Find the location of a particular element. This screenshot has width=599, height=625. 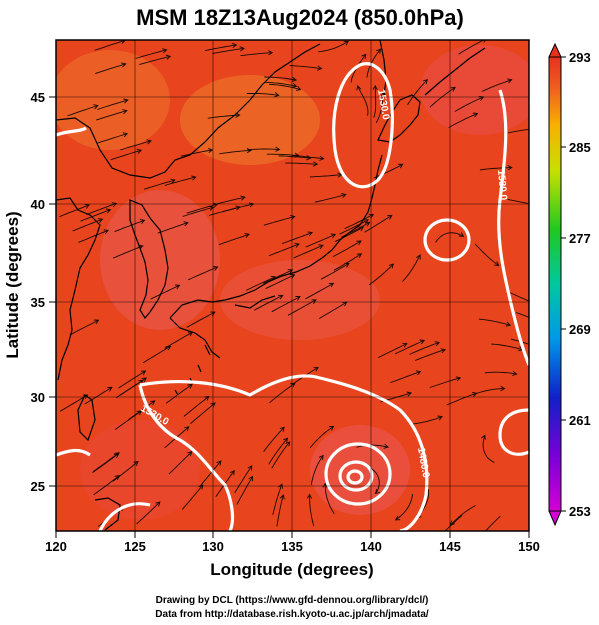

contour-label: 1530.0 is located at coordinates (502, 185).